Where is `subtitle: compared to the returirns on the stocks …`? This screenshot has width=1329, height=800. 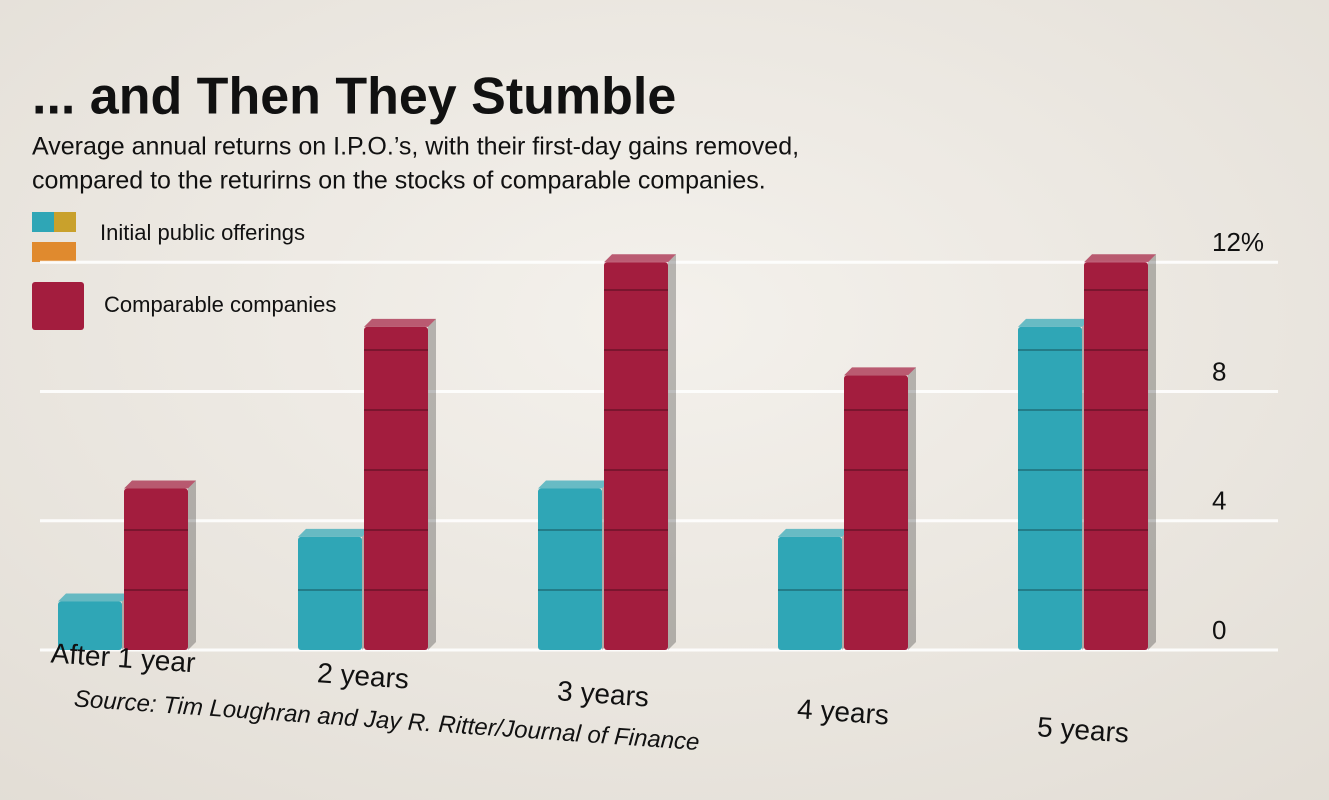
subtitle: compared to the returirns on the stocks … is located at coordinates (399, 181).